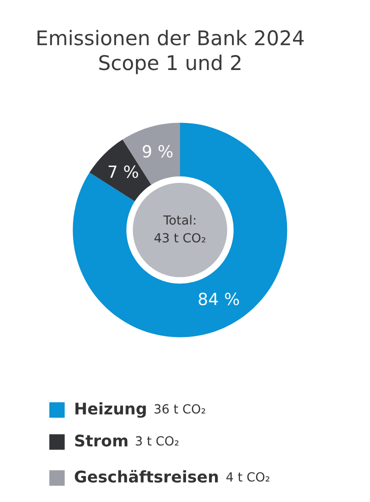 Image resolution: width=370 pixels, height=502 pixels. What do you see at coordinates (171, 52) in the screenshot?
I see `chart-title: Emissionen der Bank 2024 Scope 1 und 2` at bounding box center [171, 52].